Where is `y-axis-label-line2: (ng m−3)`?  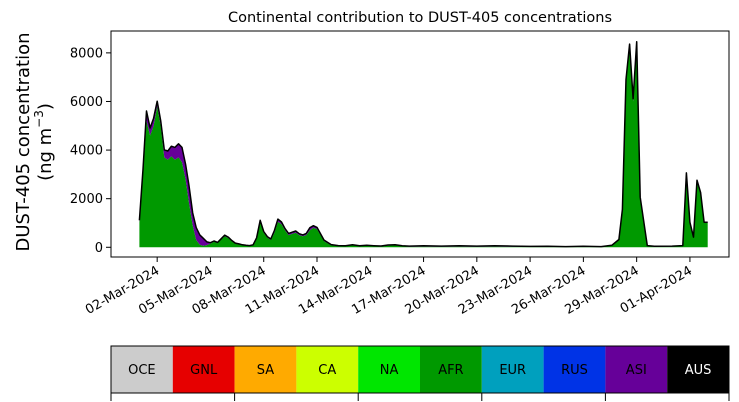
y-axis-label-line2: (ng m−3) is located at coordinates (44, 142).